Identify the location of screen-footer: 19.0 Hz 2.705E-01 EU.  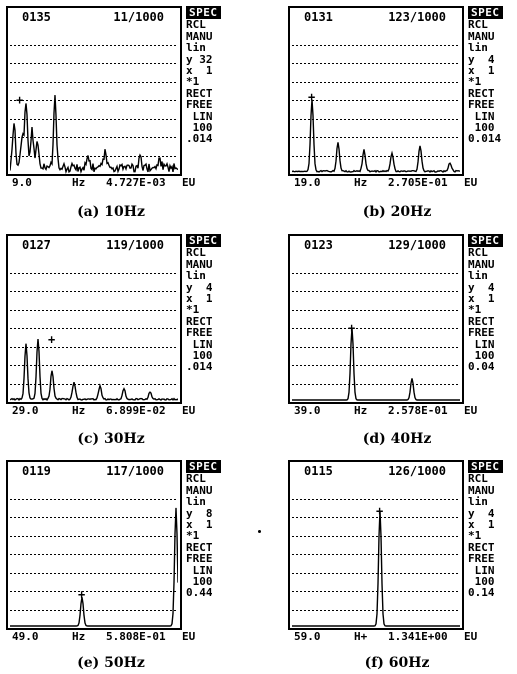
(383, 183).